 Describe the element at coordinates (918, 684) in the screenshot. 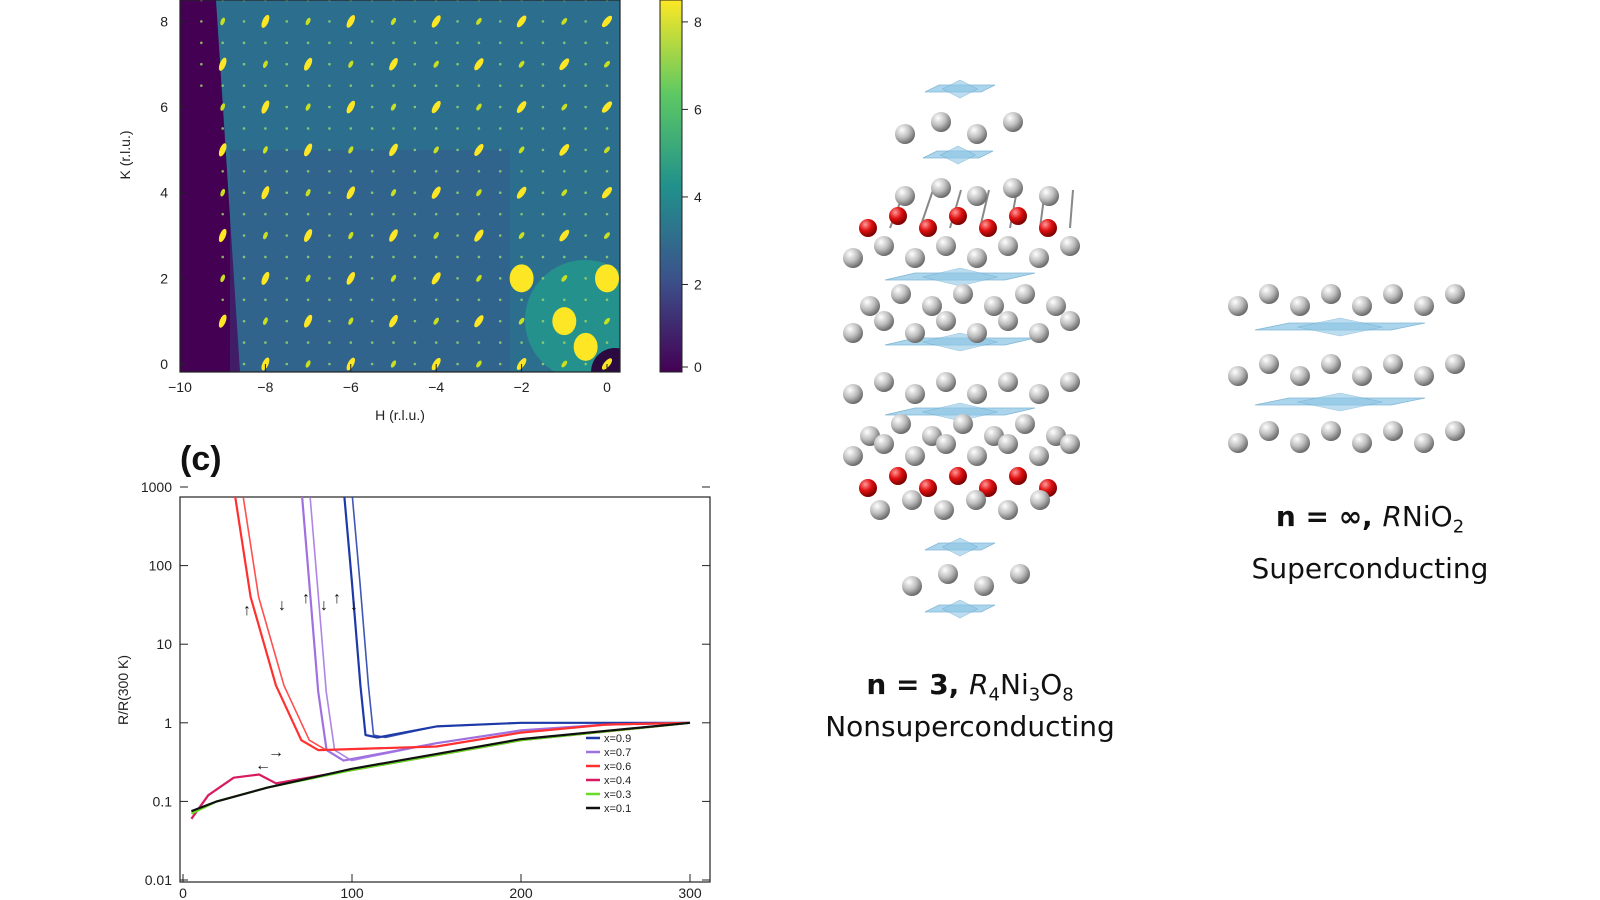

I see `caption-n3-prefix: n = 3,` at that location.